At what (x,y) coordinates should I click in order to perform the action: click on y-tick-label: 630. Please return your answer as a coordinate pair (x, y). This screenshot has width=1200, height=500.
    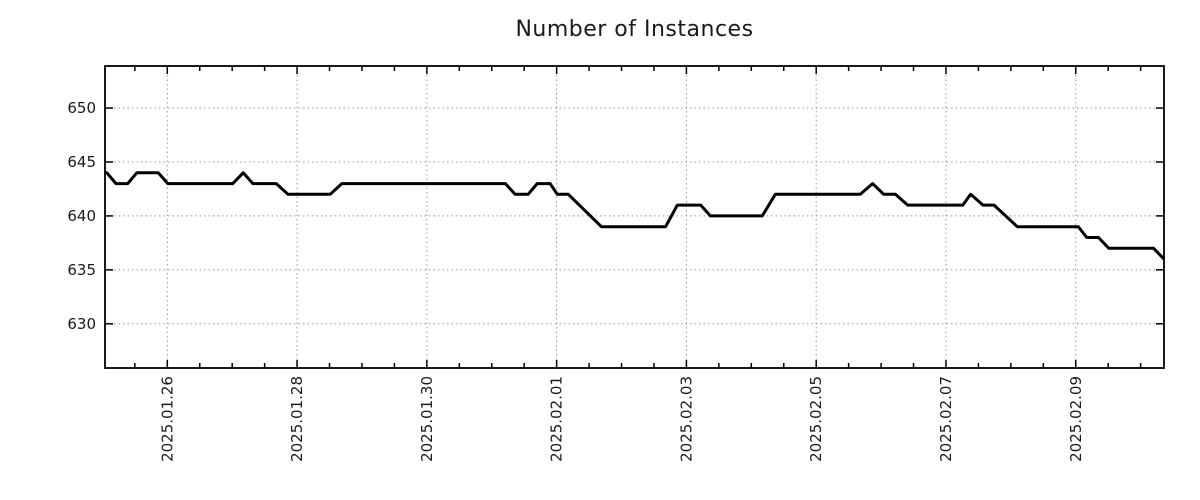
    Looking at the image, I should click on (81, 324).